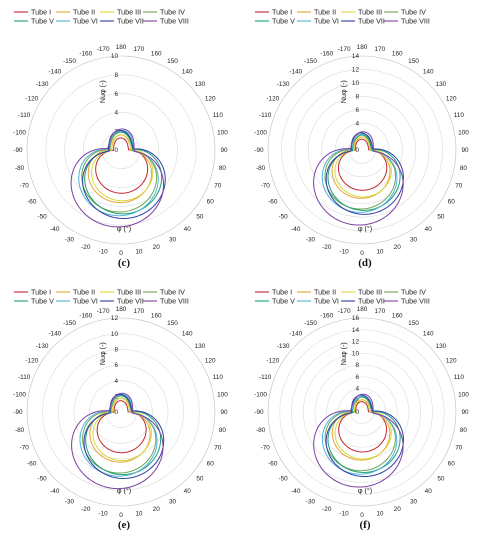  Describe the element at coordinates (172, 323) in the screenshot. I see `theta-tick-label: 150` at that location.